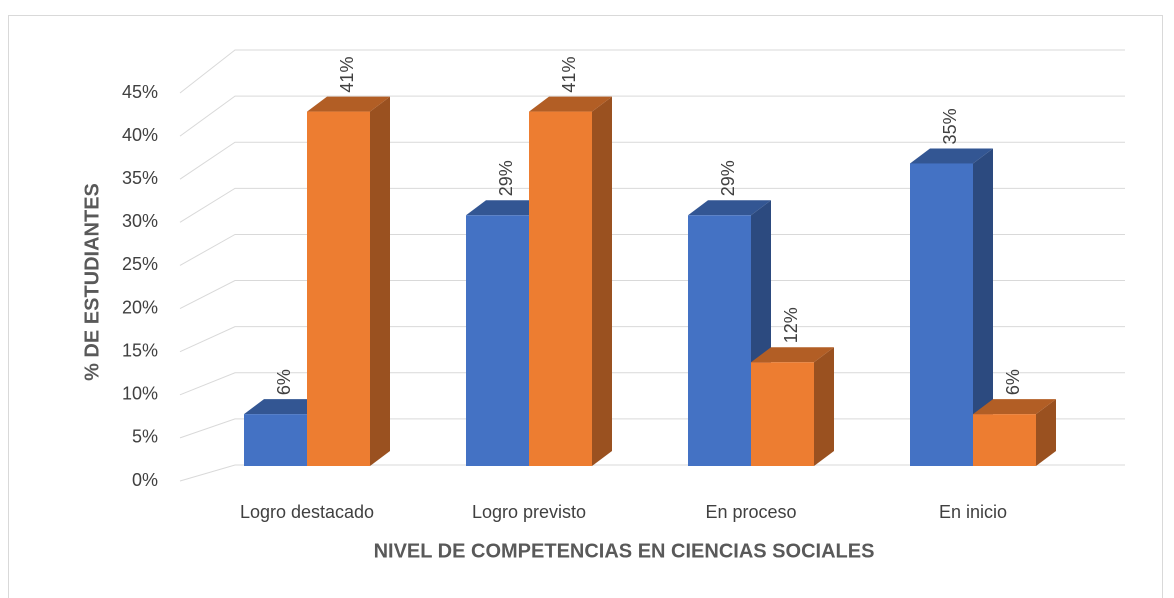  What do you see at coordinates (791, 325) in the screenshot?
I see `data-label: 12%` at bounding box center [791, 325].